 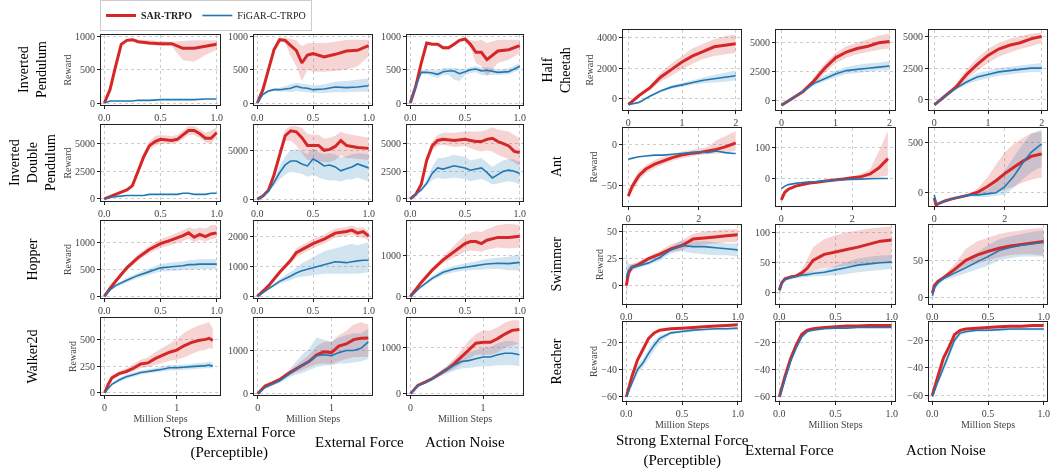 What do you see at coordinates (32, 356) in the screenshot?
I see `text: Walker2d` at bounding box center [32, 356].